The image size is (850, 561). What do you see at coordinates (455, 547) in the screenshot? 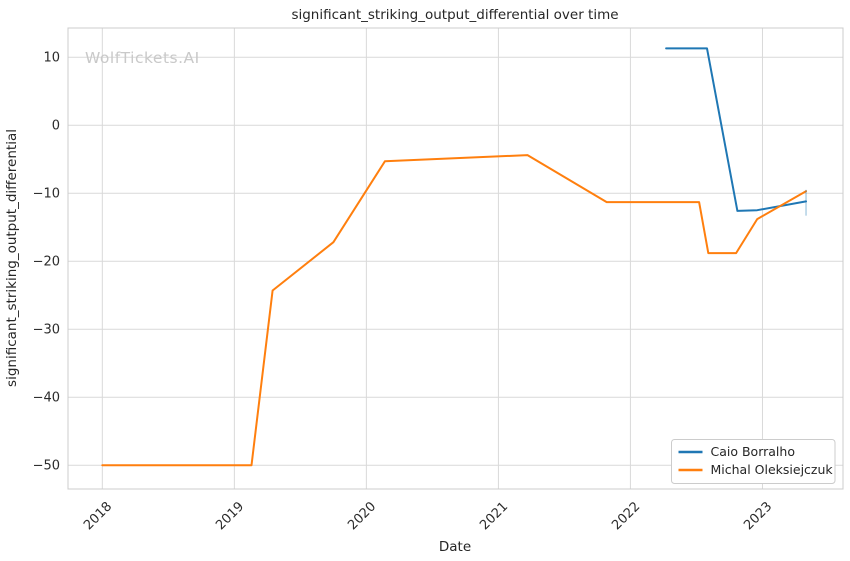
I see `x-axis-label: Date` at bounding box center [455, 547].